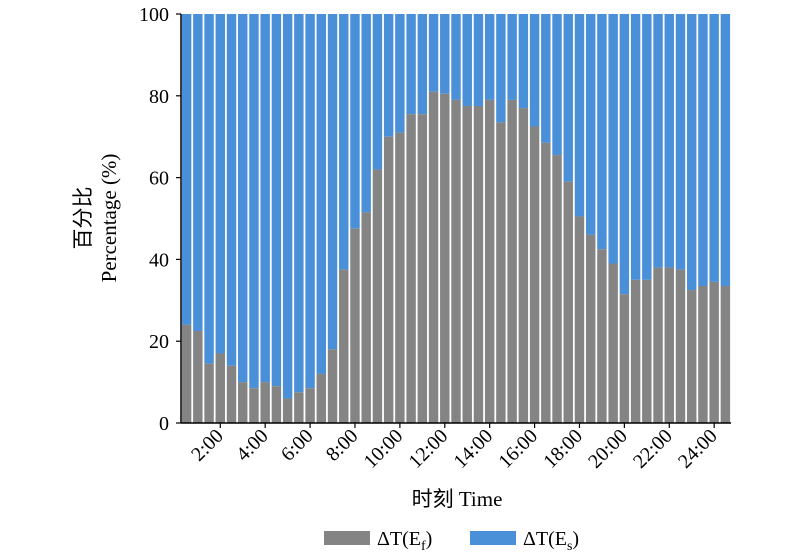  What do you see at coordinates (154, 15) in the screenshot?
I see `y-tick-label-5: 100` at bounding box center [154, 15].